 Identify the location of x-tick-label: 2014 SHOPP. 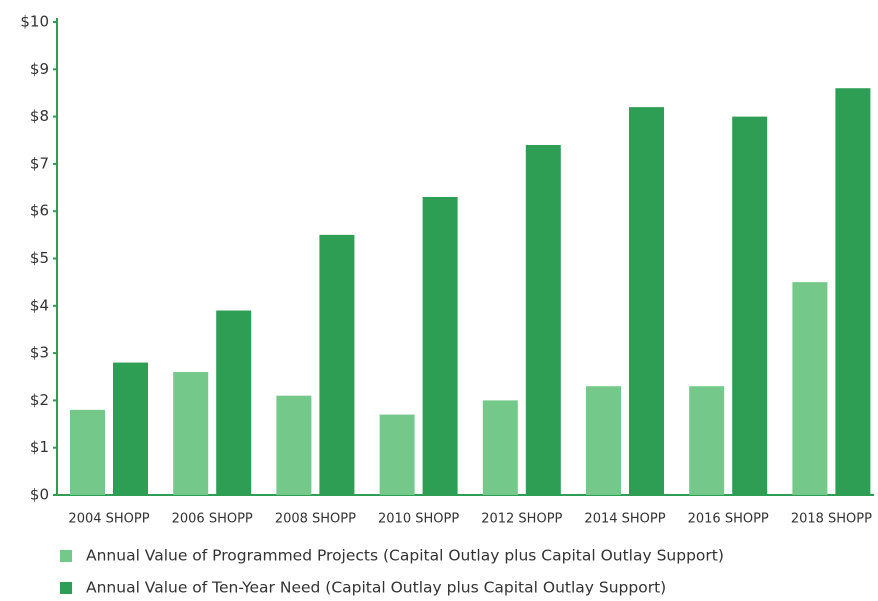
(624, 519).